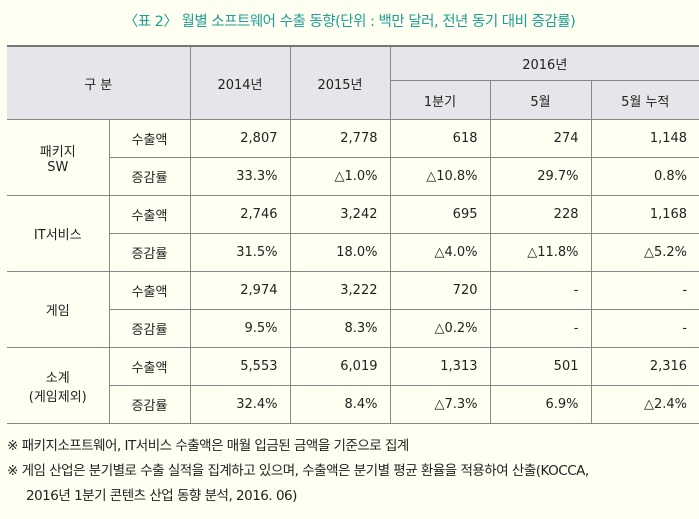  I want to click on header-may: 5월, so click(540, 100).